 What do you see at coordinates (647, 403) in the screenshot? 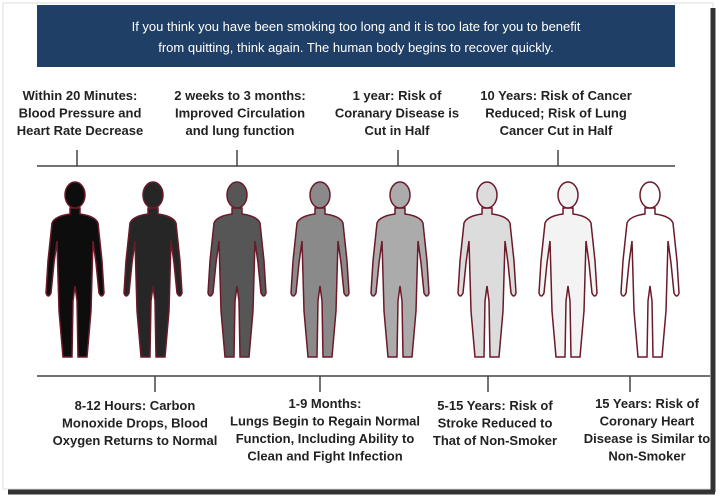
I see `milestone-label: 15 Years: Risk of` at bounding box center [647, 403].